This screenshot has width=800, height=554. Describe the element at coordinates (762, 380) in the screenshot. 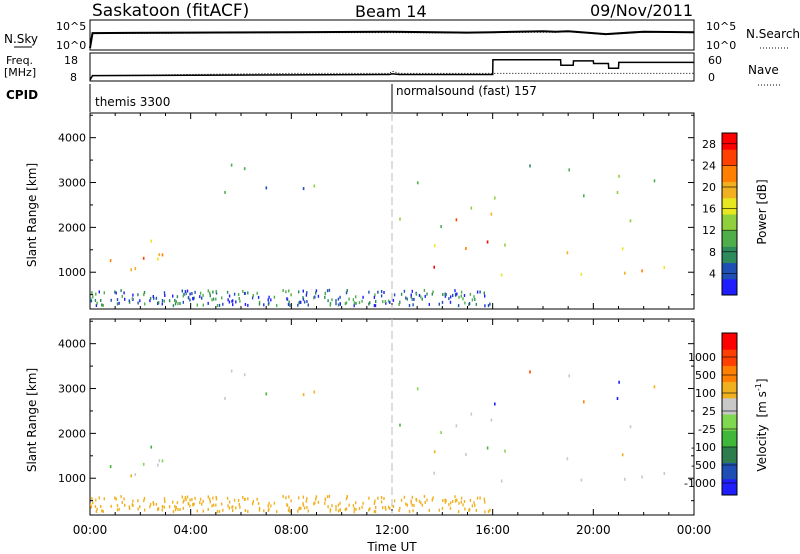

I see `velocity-colorbar-unit-end: ]` at that location.